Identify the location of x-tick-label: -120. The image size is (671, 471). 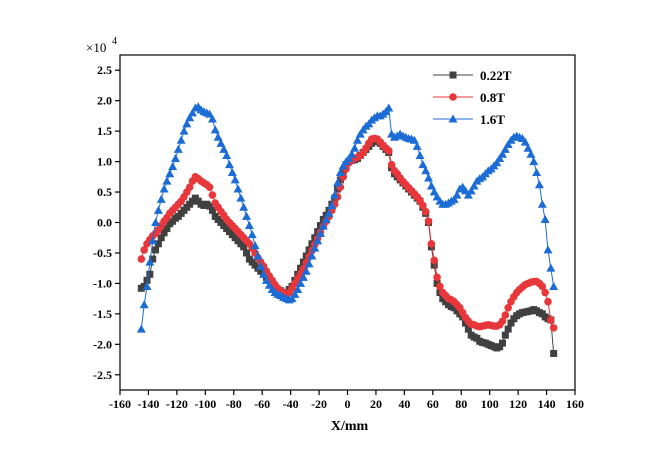
(177, 404).